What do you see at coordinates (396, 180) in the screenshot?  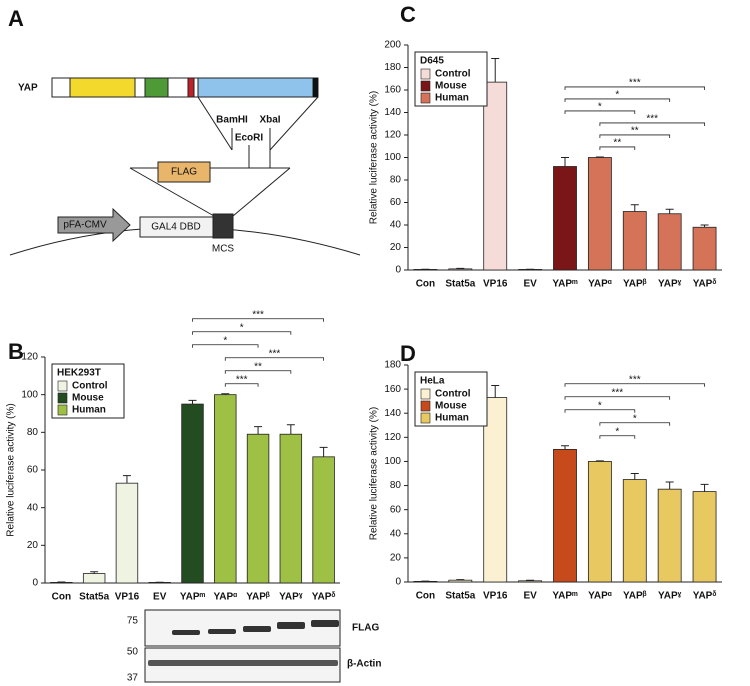 I see `y-tick-label: 80` at bounding box center [396, 180].